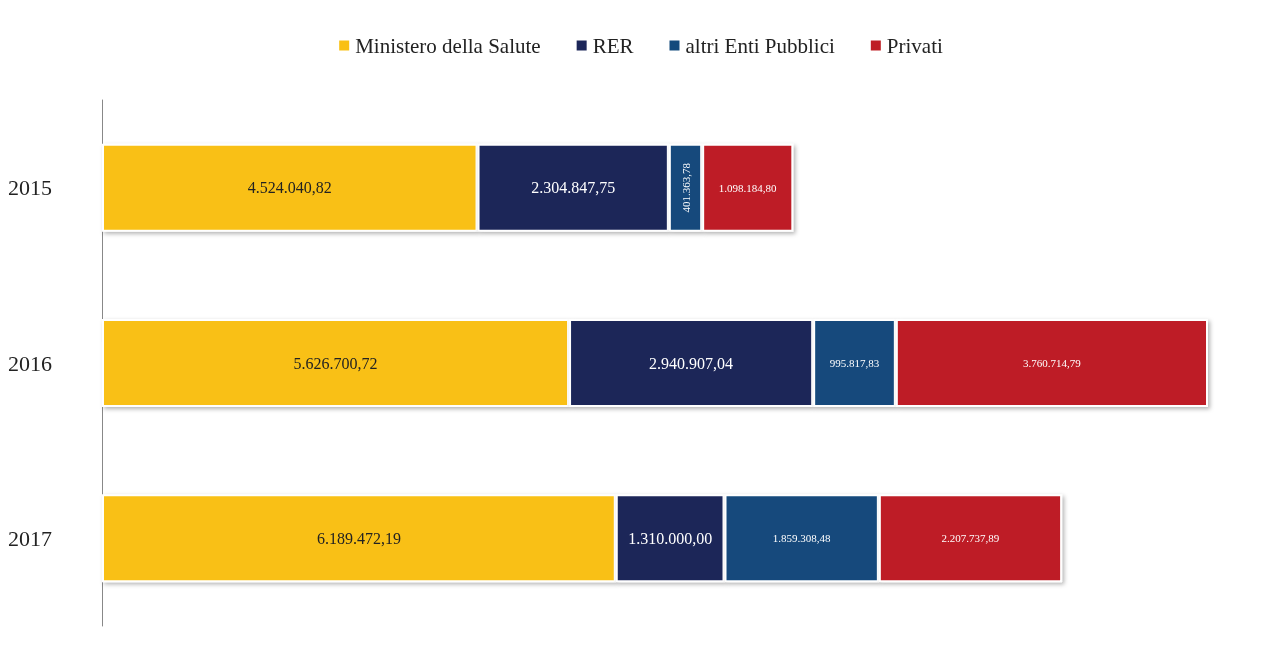 Image resolution: width=1280 pixels, height=646 pixels. What do you see at coordinates (914, 45) in the screenshot?
I see `legend-label: Privati` at bounding box center [914, 45].